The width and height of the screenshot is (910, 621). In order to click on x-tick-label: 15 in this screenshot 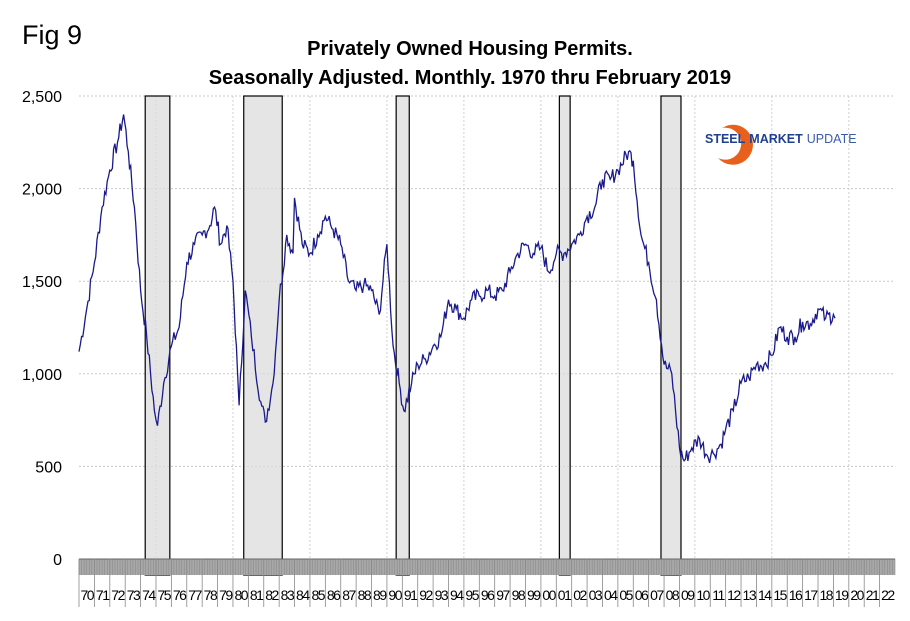, I will do `click(780, 595)`.